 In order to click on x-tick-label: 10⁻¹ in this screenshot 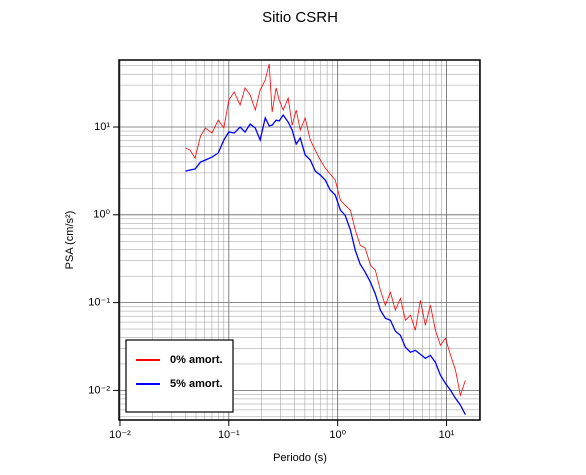, I will do `click(229, 435)`.